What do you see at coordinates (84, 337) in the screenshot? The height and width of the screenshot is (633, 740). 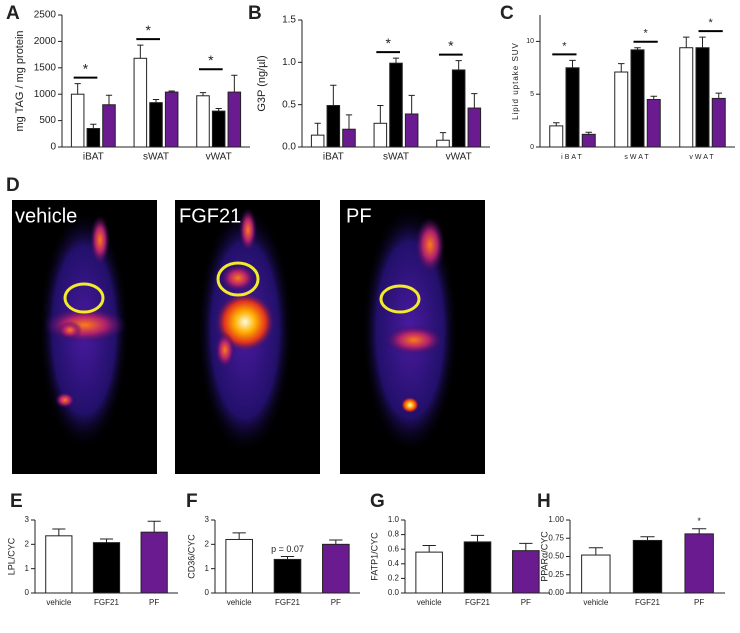 I see `scan-vehicle` at bounding box center [84, 337].